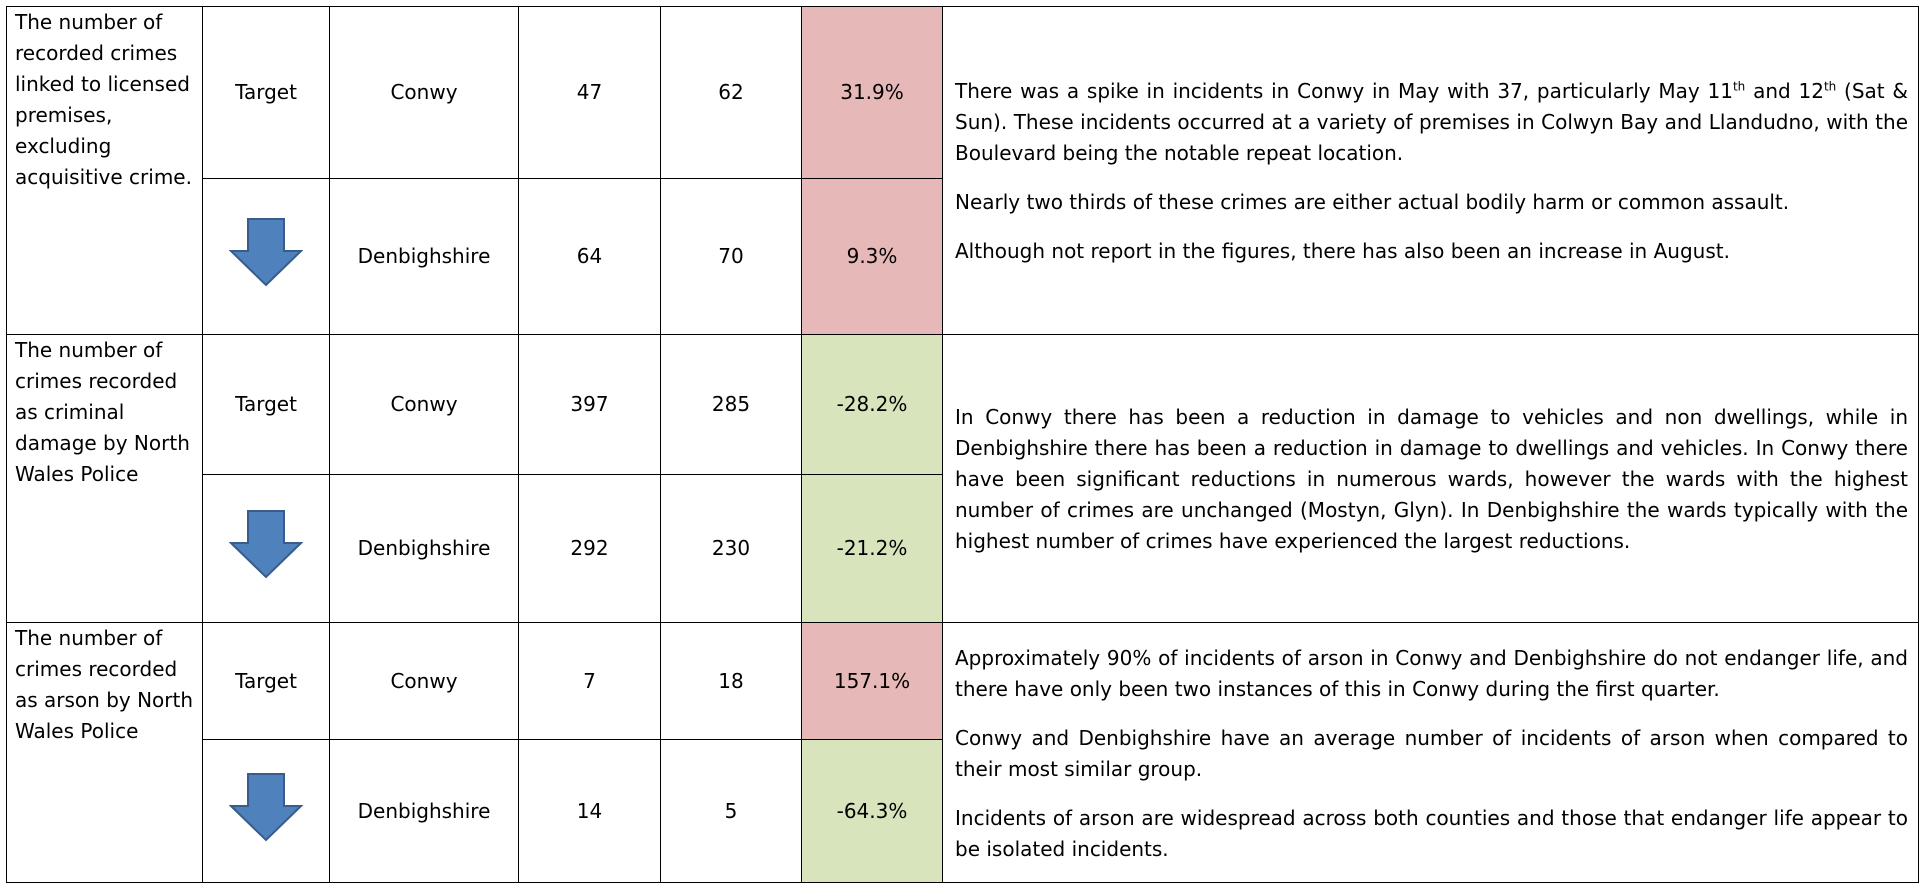 This screenshot has width=1921, height=883. What do you see at coordinates (589, 92) in the screenshot?
I see `value-cell: 47` at bounding box center [589, 92].